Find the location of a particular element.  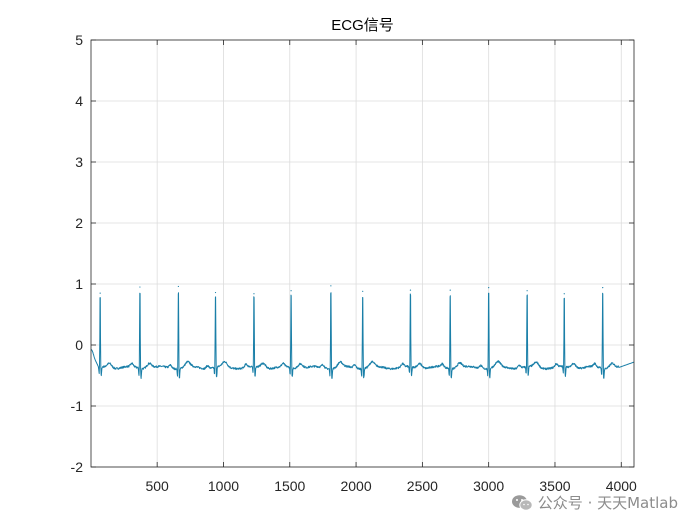

x-tick-label: 1500 is located at coordinates (289, 486).